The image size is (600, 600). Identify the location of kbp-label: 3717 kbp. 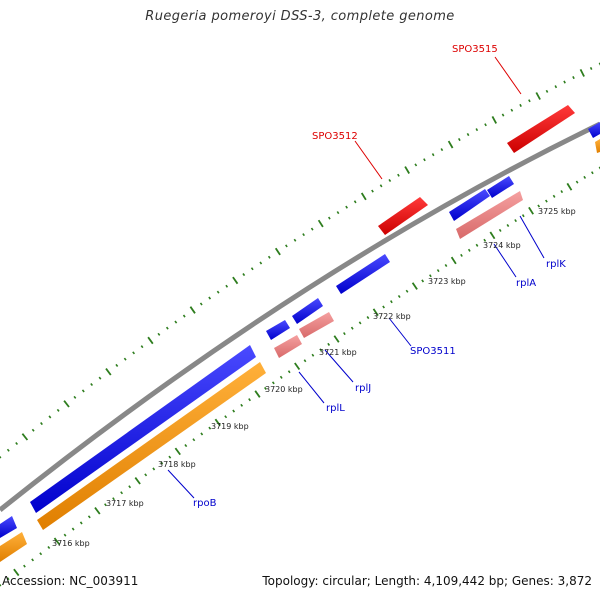
(125, 503).